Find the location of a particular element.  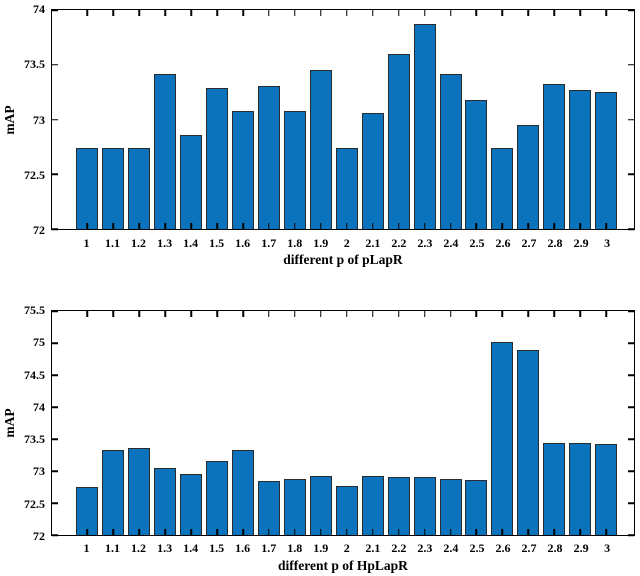

bar-1.4 is located at coordinates (191, 181).